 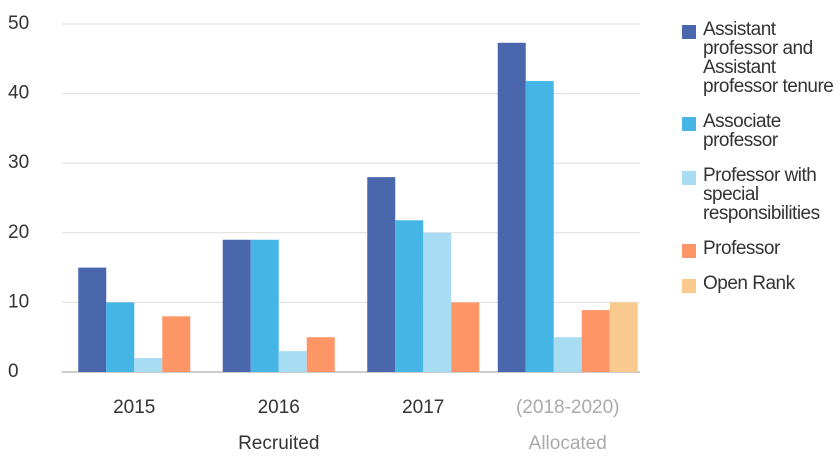 What do you see at coordinates (568, 407) in the screenshot?
I see `x-tick-label: (2018-2020)` at bounding box center [568, 407].